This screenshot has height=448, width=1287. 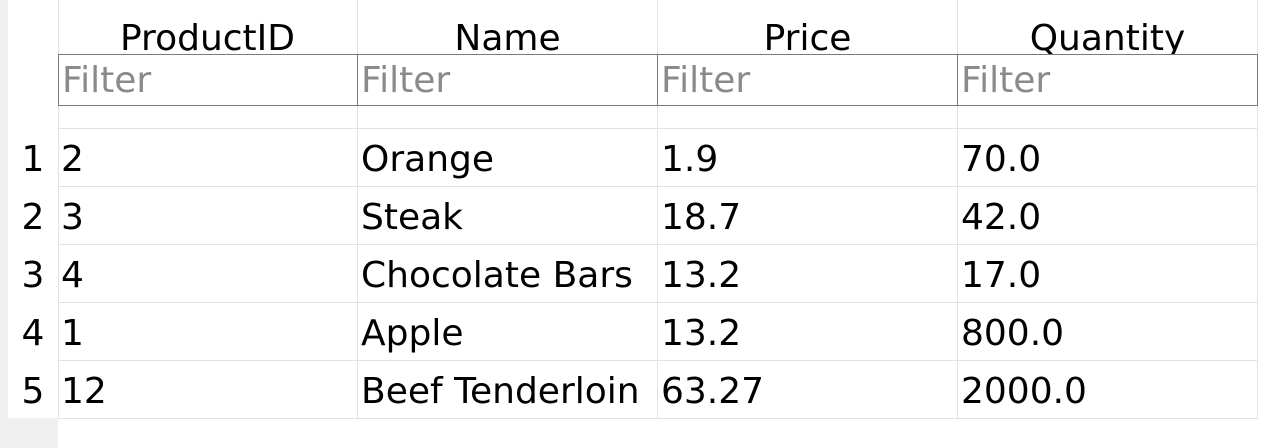 What do you see at coordinates (33, 333) in the screenshot?
I see `row-number: 4` at bounding box center [33, 333].